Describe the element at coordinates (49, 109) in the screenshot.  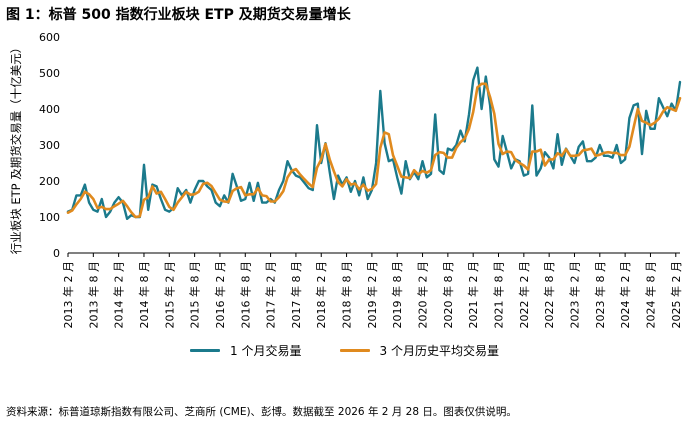
I see `y-tick-label: 400` at that location.